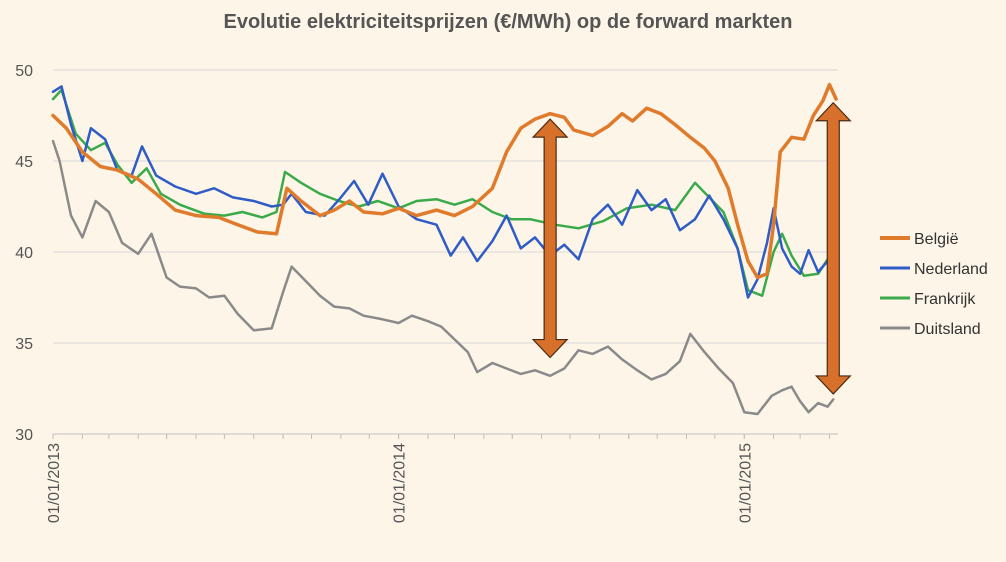  What do you see at coordinates (400, 483) in the screenshot?
I see `x-tick-label: 01/01/2014` at bounding box center [400, 483].